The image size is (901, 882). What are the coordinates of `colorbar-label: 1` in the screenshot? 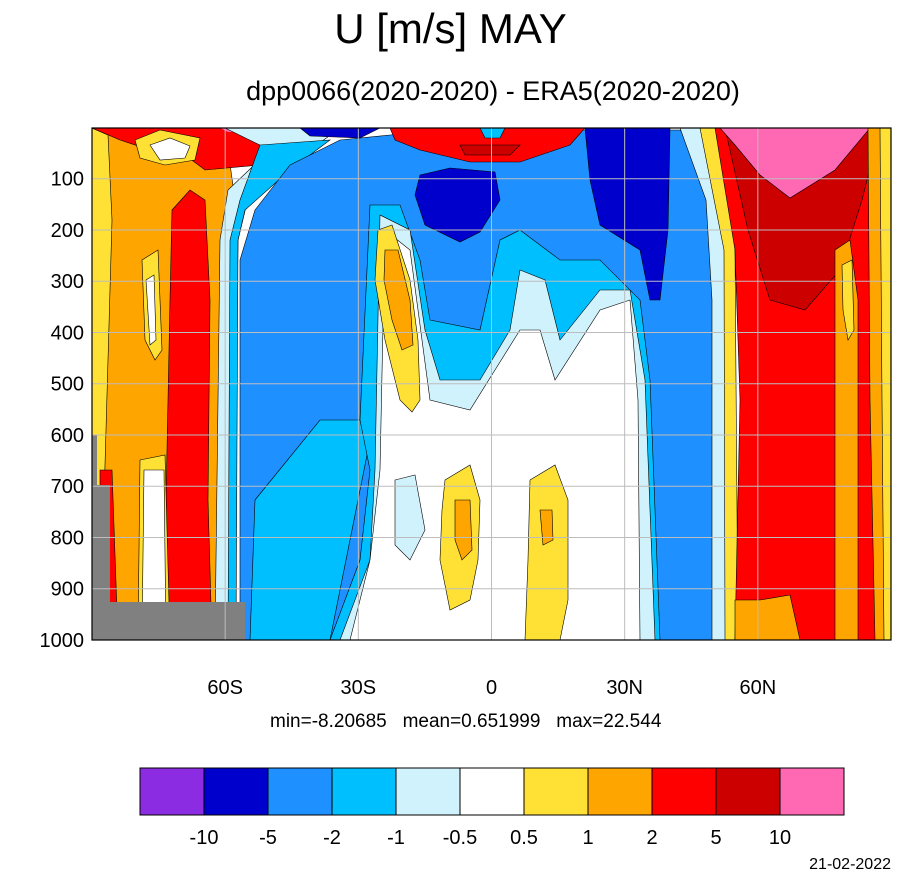 It's located at (587, 838).